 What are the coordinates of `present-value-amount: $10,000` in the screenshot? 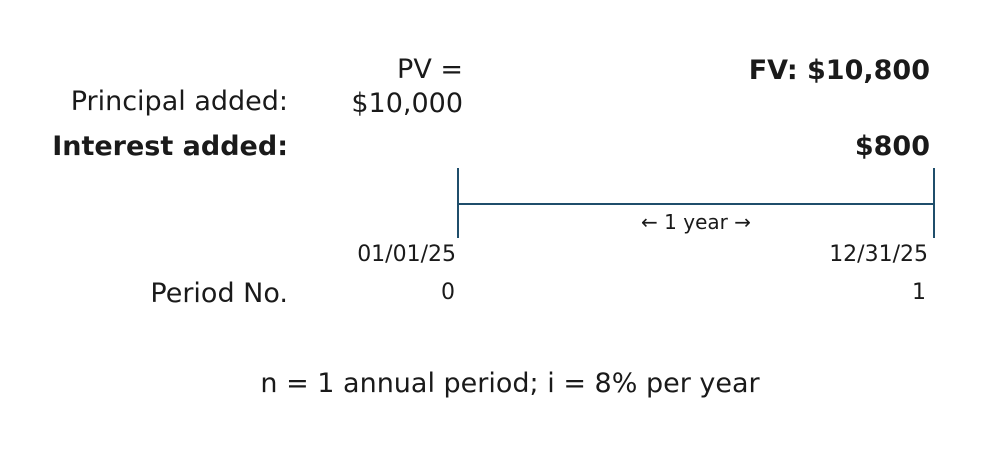 It's located at (407, 103).